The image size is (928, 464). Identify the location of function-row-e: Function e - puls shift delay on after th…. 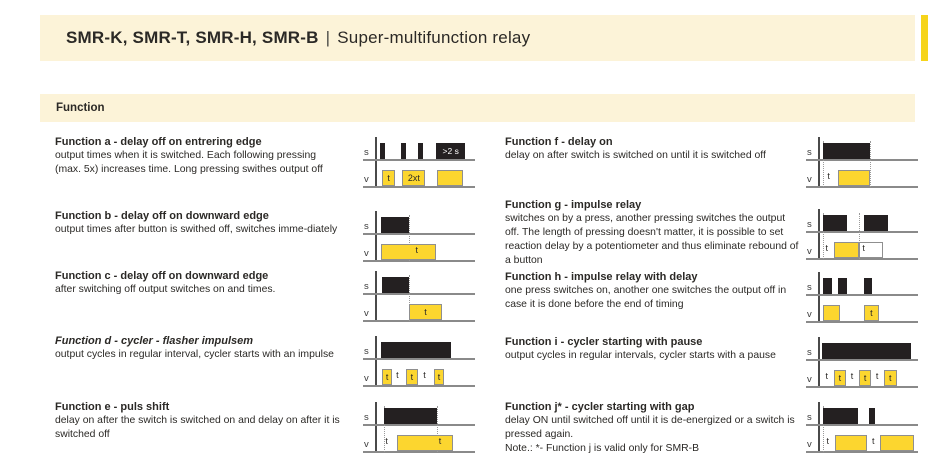
(265, 432).